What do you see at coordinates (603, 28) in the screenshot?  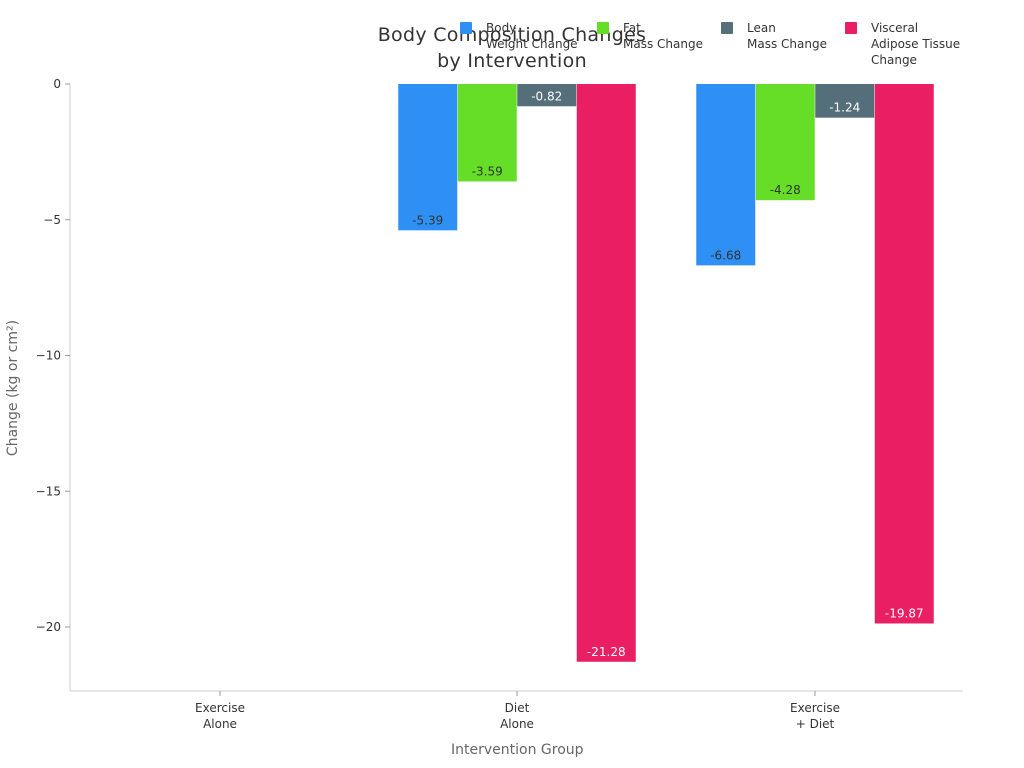 I see `legend-swatch-fat-mass` at bounding box center [603, 28].